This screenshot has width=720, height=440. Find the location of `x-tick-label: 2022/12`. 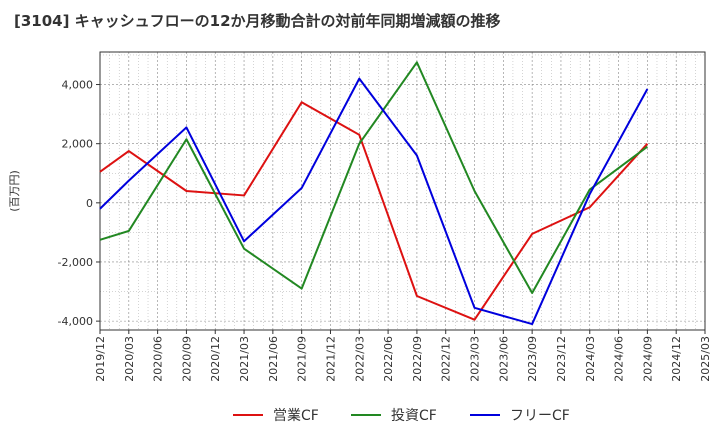

x-tick-label: 2022/12 is located at coordinates (446, 359).